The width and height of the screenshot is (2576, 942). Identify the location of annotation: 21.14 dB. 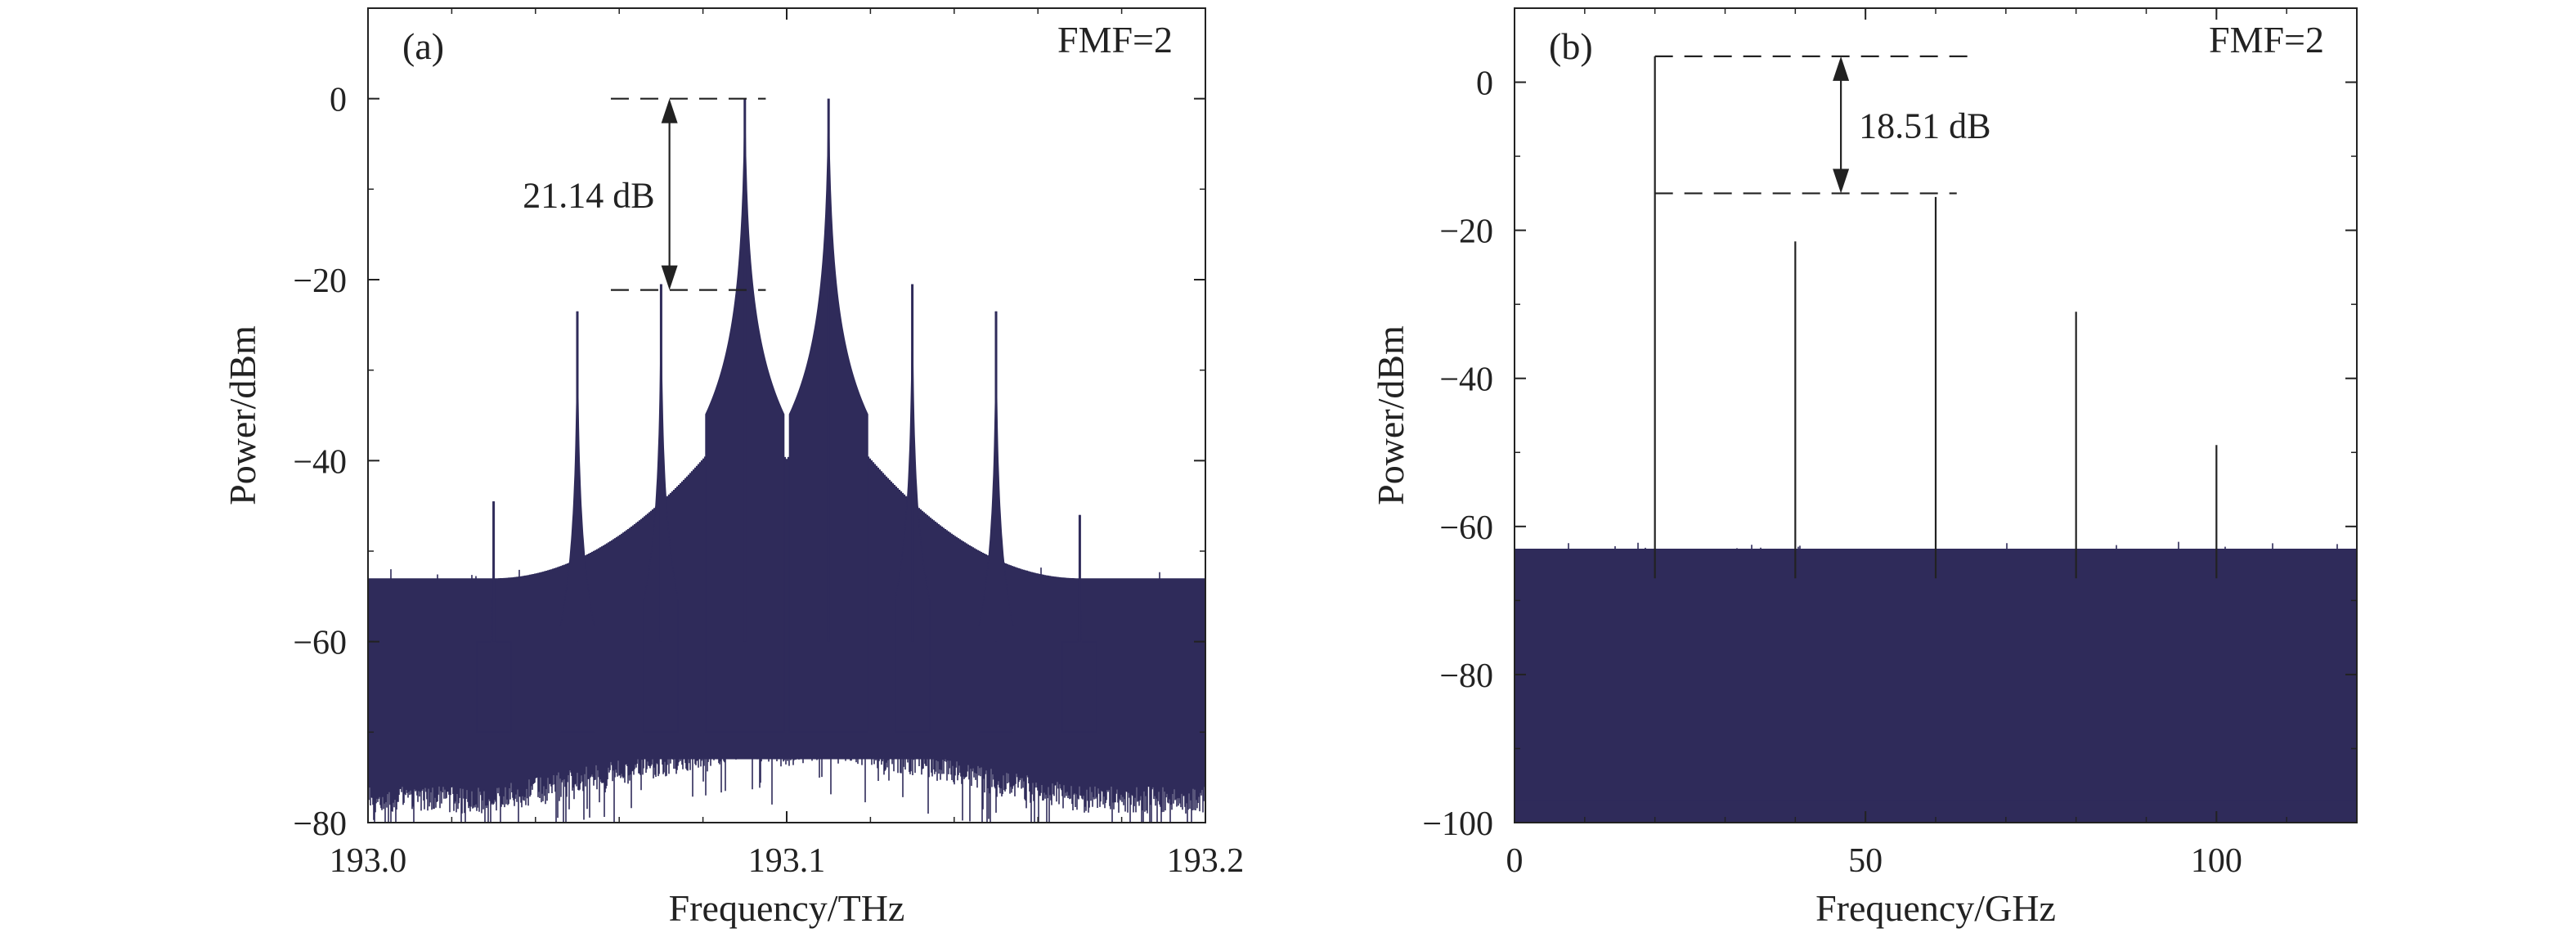
(644, 194).